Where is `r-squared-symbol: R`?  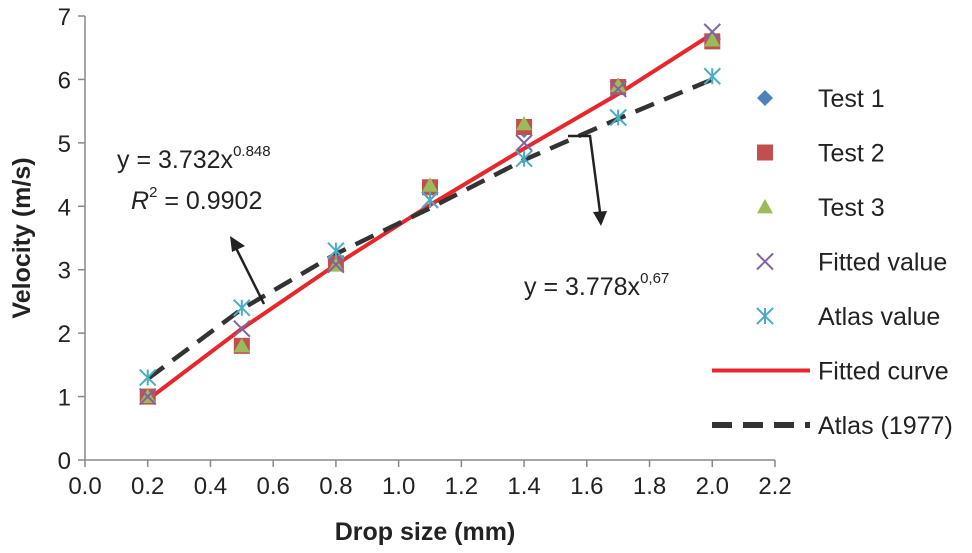
r-squared-symbol: R is located at coordinates (140, 201).